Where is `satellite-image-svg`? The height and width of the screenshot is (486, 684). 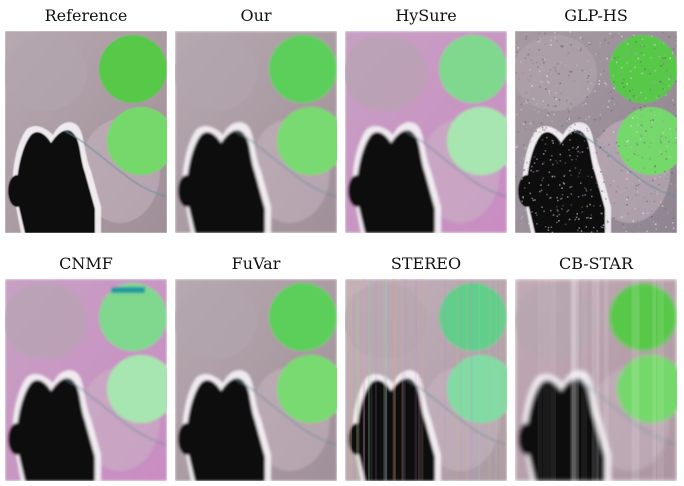
satellite-image-svg is located at coordinates (596, 380).